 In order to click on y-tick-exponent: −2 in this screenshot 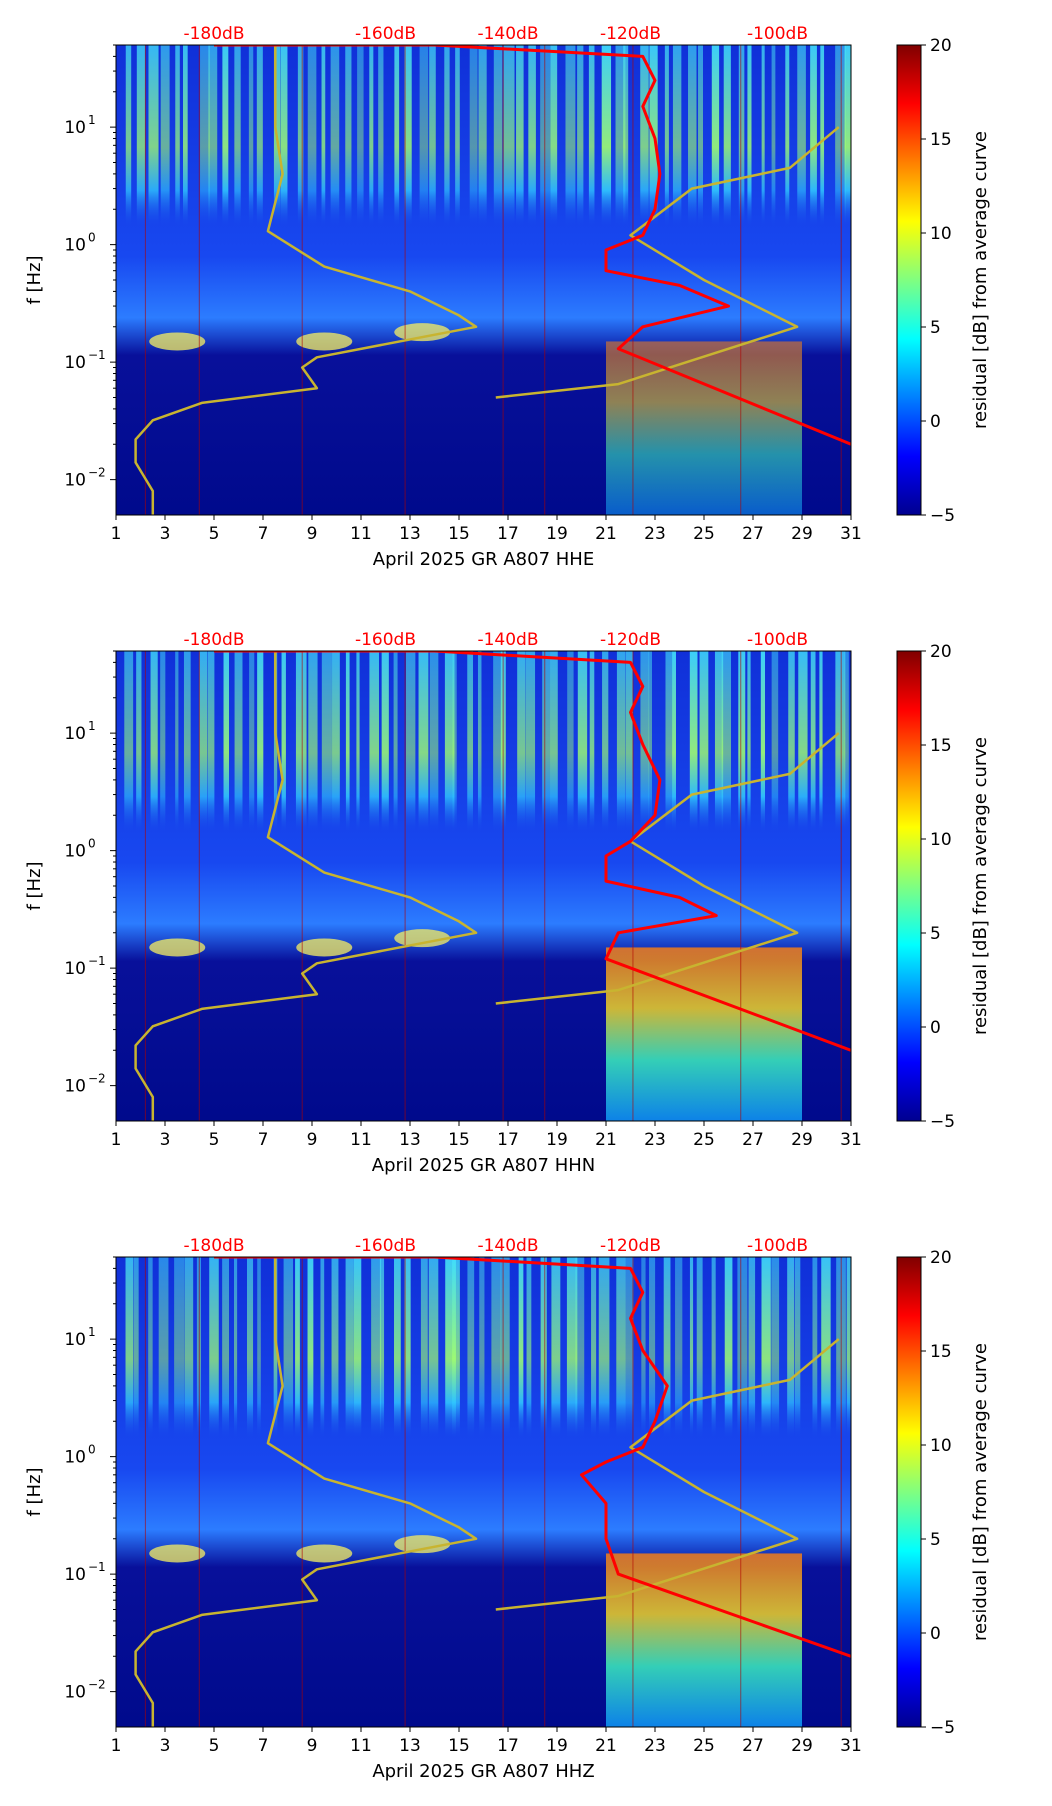, I will do `click(97, 473)`.